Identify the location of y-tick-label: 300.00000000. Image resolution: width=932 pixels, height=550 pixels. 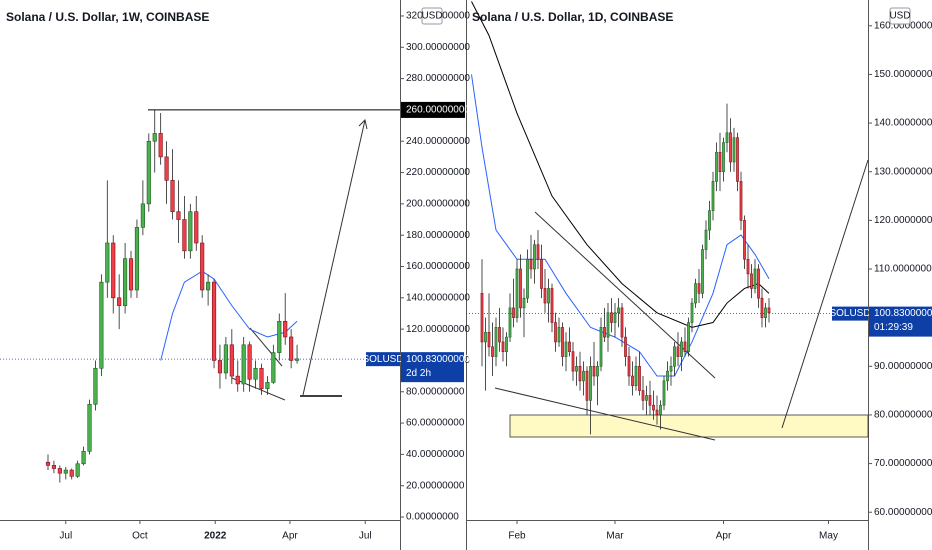
(438, 47).